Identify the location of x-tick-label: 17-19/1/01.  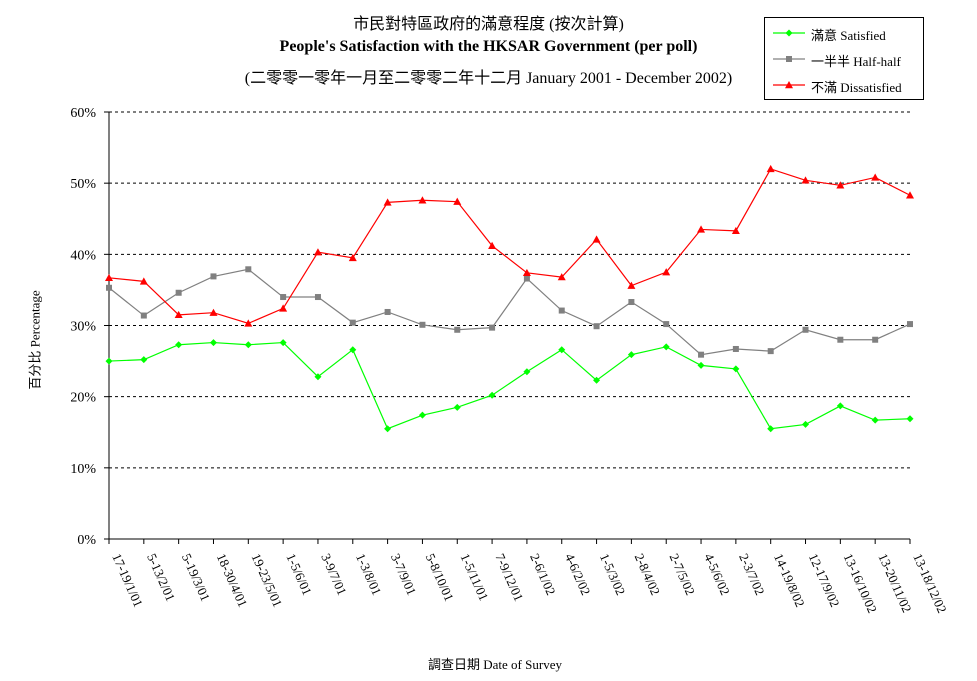
(127, 580).